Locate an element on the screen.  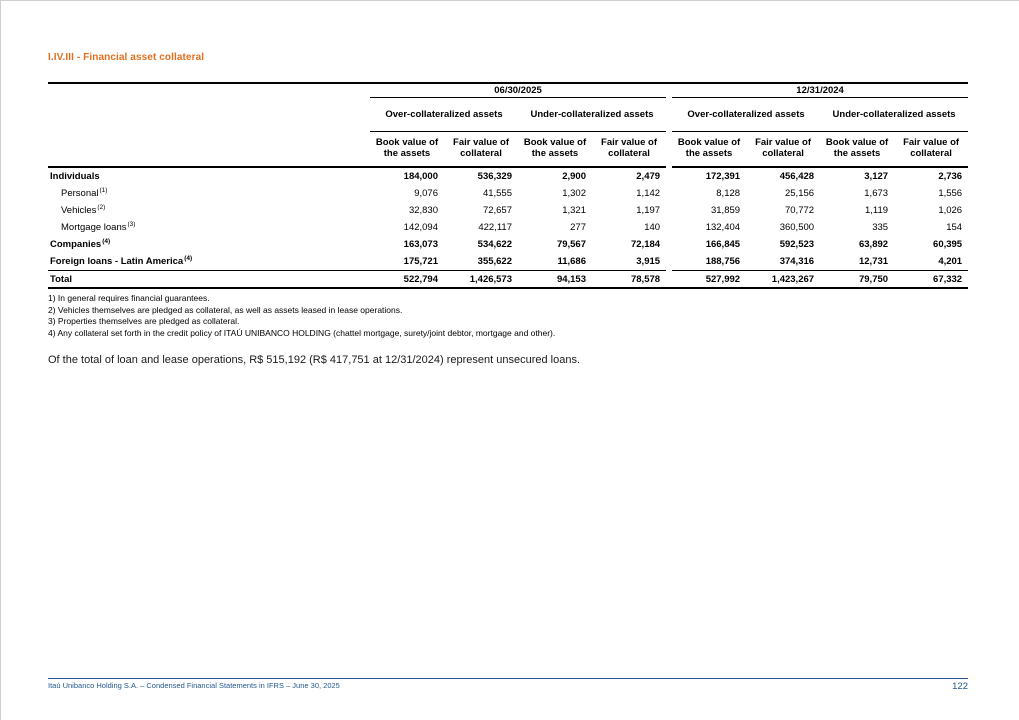
cell-value: 2,736 is located at coordinates (950, 176).